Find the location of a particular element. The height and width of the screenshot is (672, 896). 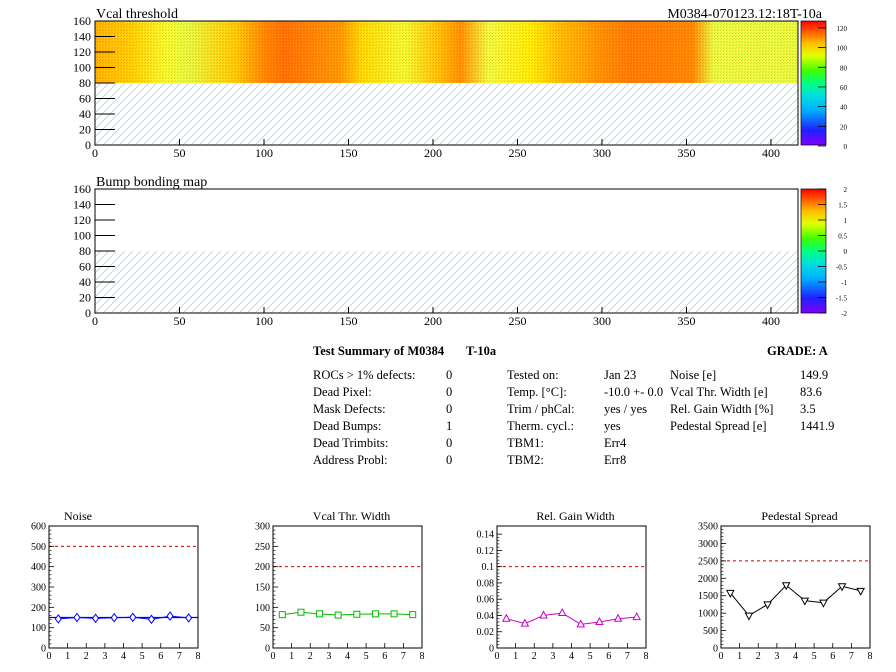

map2-x-axis: 0 50 100 150 200 250 300 350 400 is located at coordinates (436, 317).